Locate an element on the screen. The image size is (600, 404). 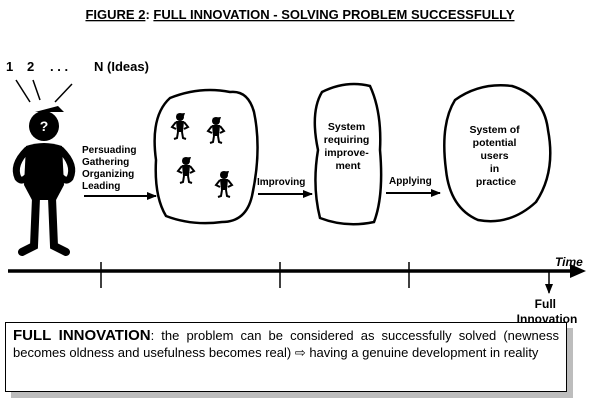
idea-rays is located at coordinates (44, 91).